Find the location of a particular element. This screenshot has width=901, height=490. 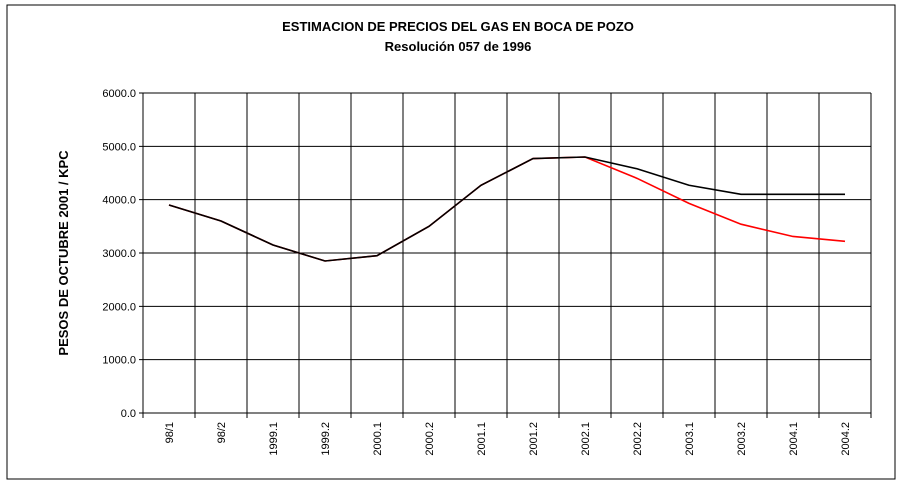

y-tick-label: 5000.0 is located at coordinates (119, 147).